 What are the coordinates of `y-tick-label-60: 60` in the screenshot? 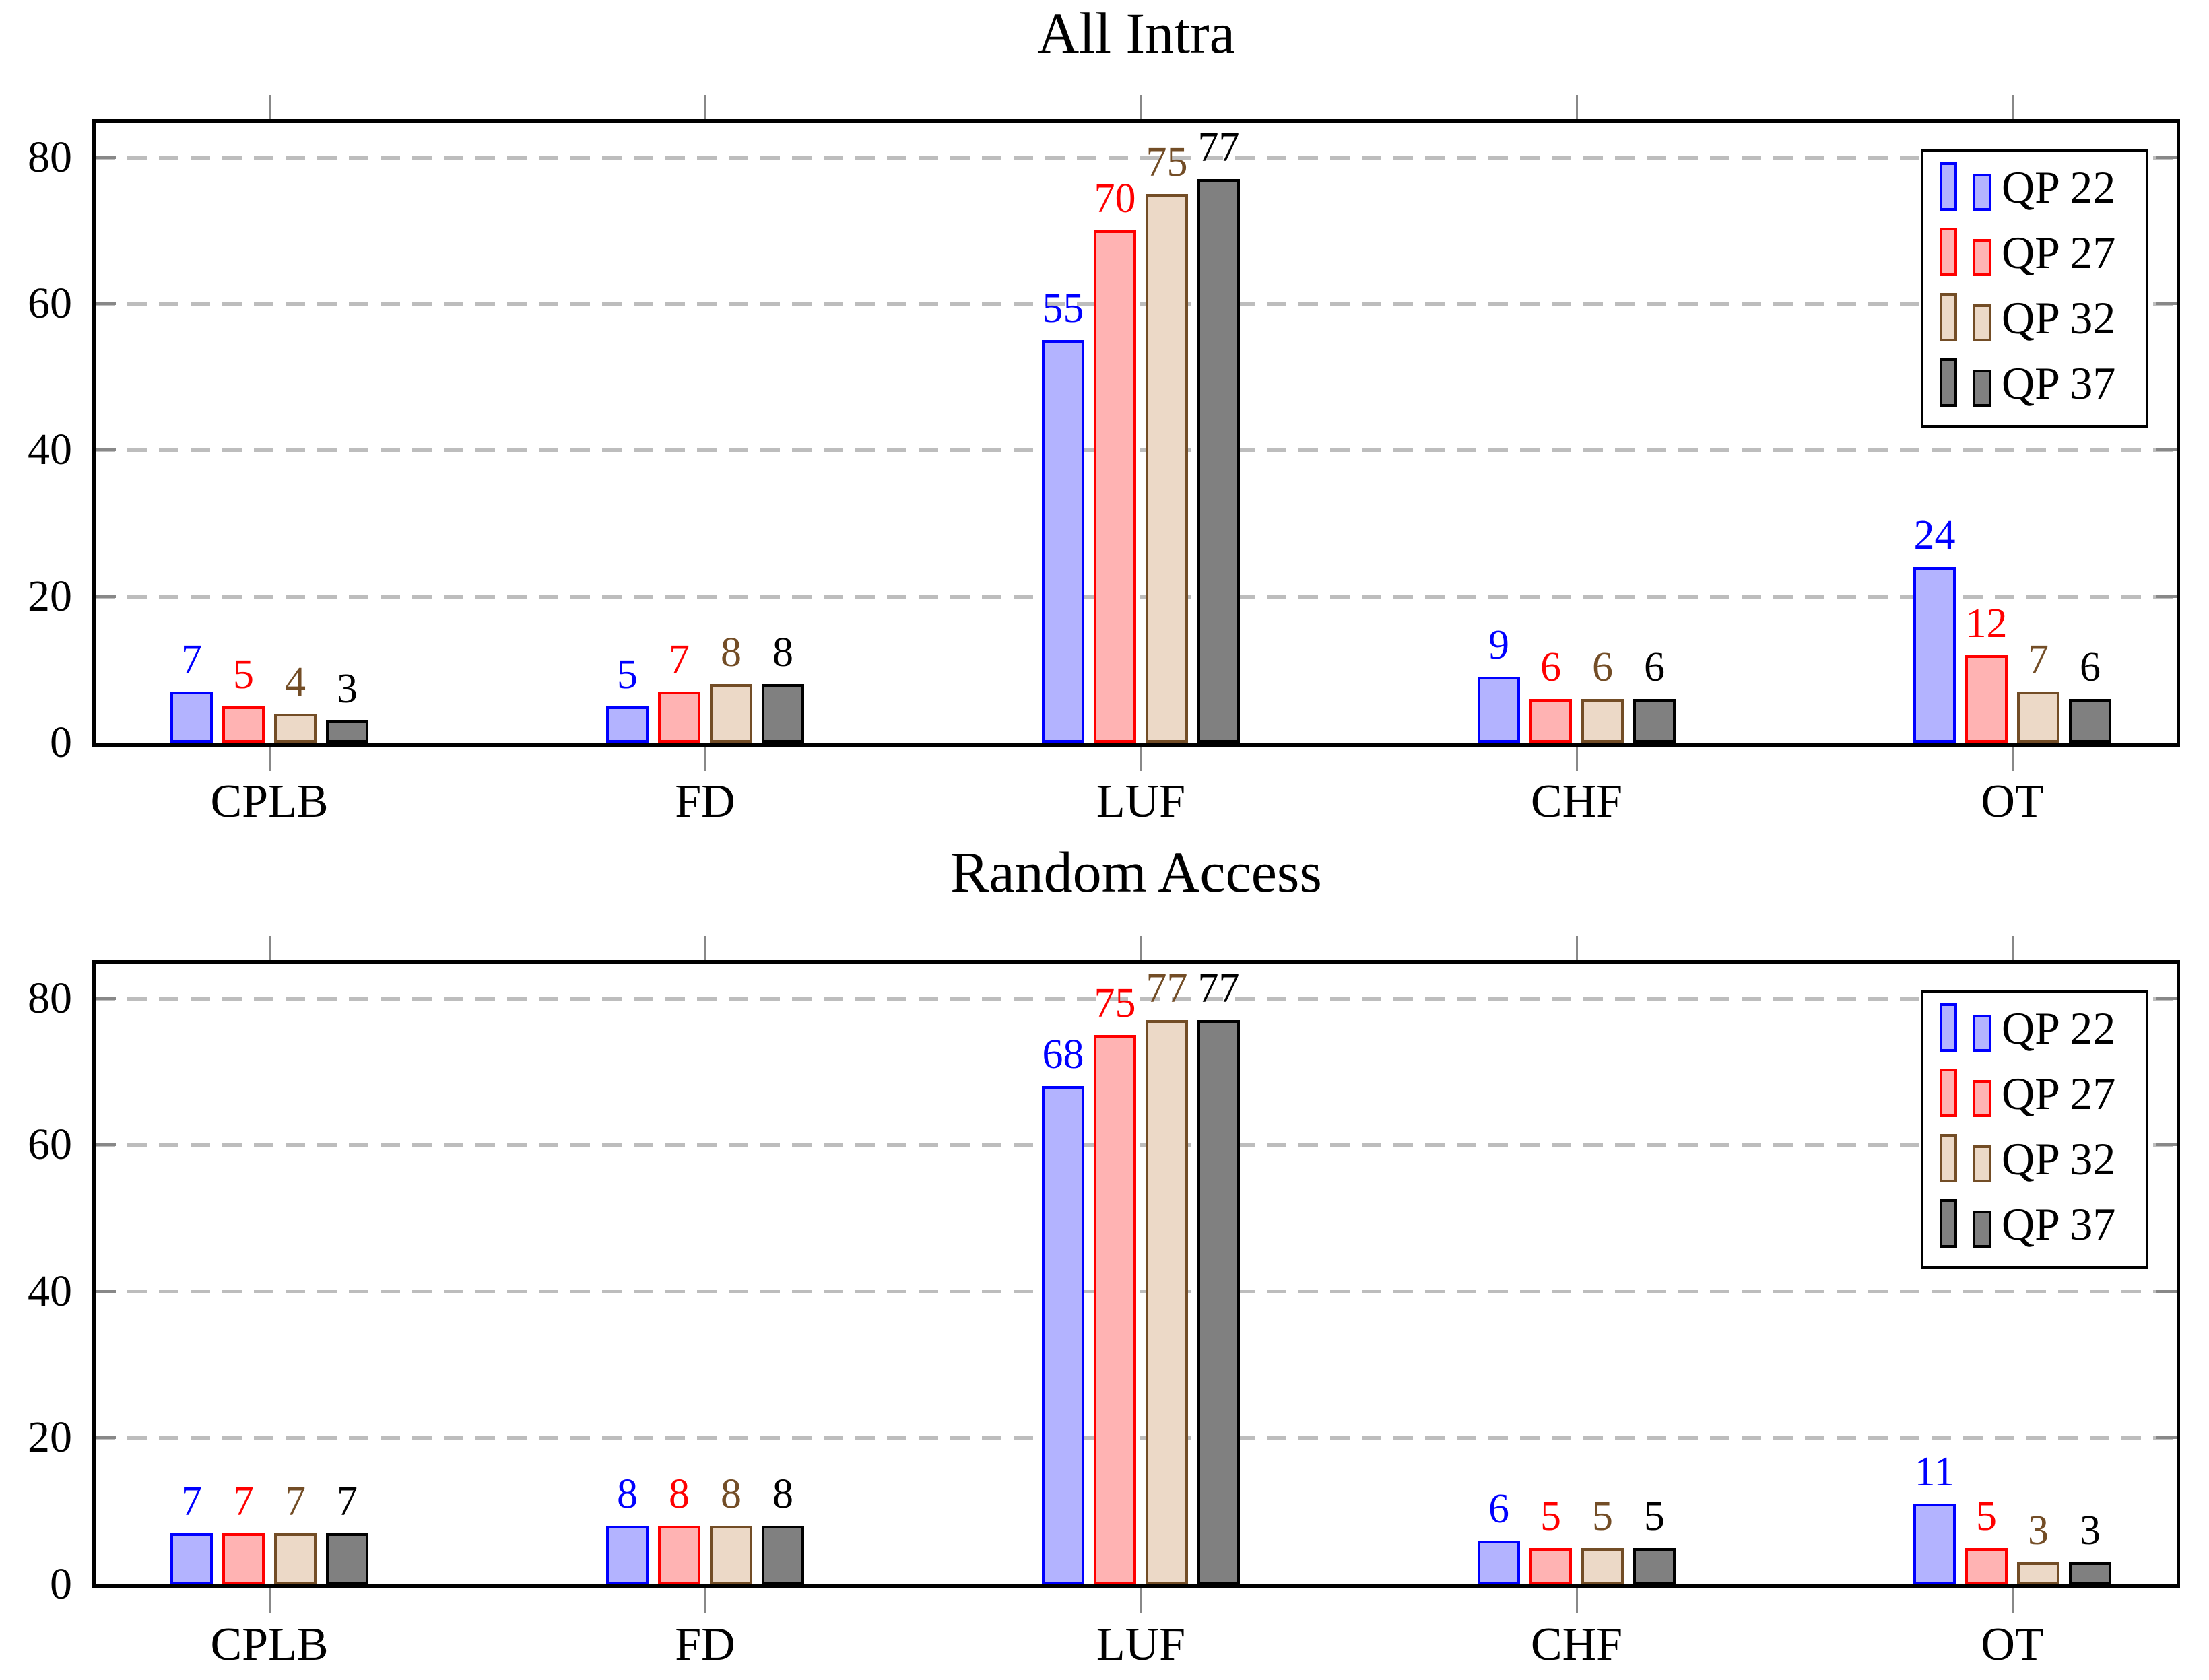 It's located at (50, 303).